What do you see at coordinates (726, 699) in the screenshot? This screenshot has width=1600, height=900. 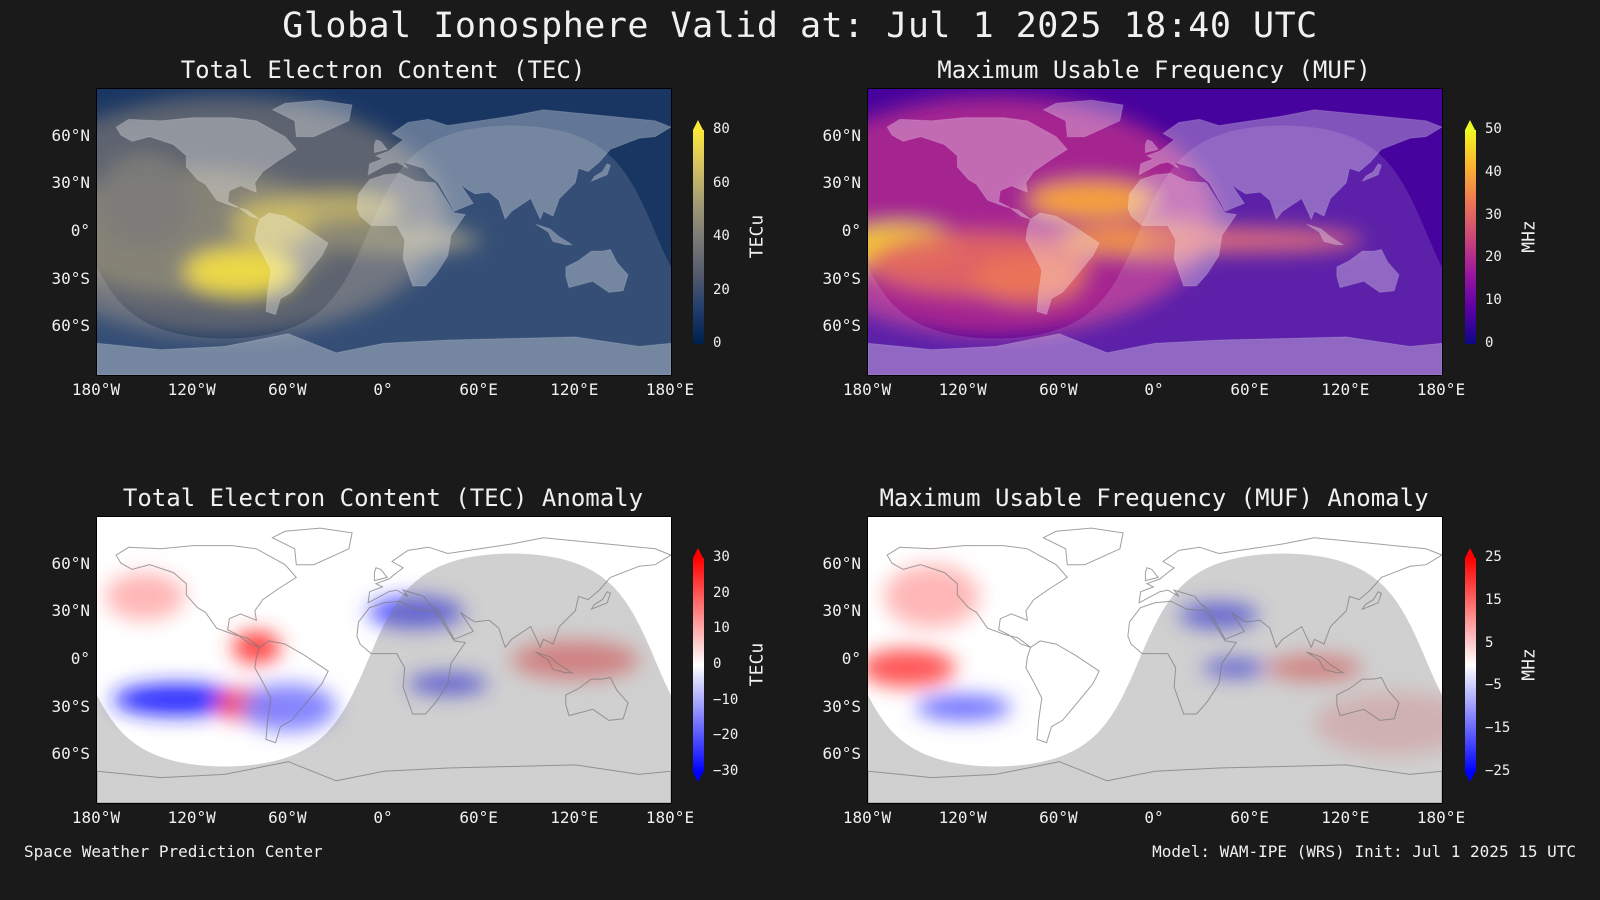 I see `colorbar-tick: −10` at bounding box center [726, 699].